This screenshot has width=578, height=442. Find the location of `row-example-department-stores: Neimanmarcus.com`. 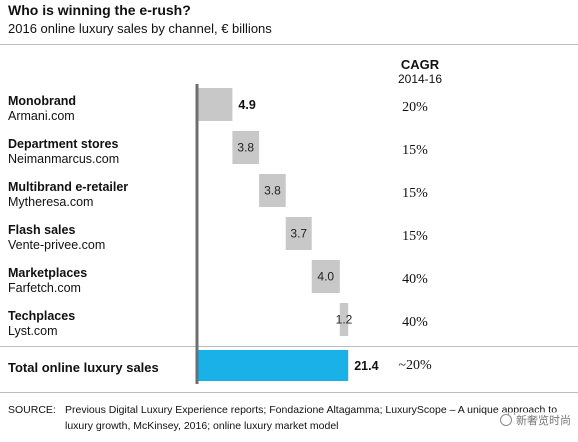

row-example-department-stores: Neimanmarcus.com is located at coordinates (64, 159).